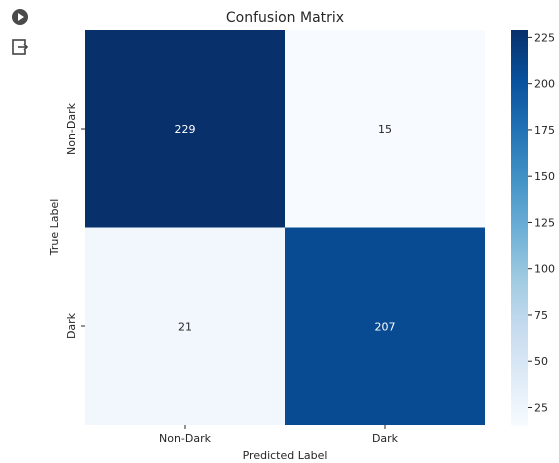  Describe the element at coordinates (54, 228) in the screenshot. I see `y-axis-label: True Label` at that location.